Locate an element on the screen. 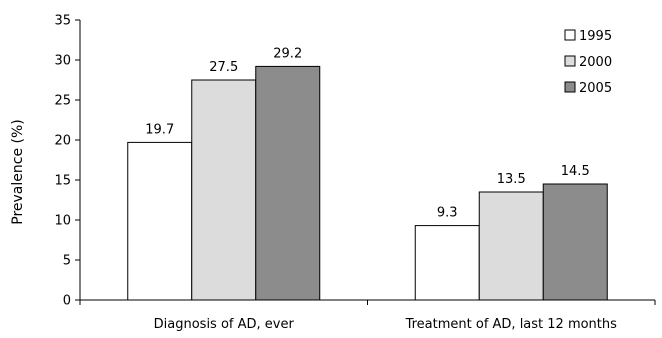 The height and width of the screenshot is (338, 662). y-tick-label: 20 is located at coordinates (62, 141).